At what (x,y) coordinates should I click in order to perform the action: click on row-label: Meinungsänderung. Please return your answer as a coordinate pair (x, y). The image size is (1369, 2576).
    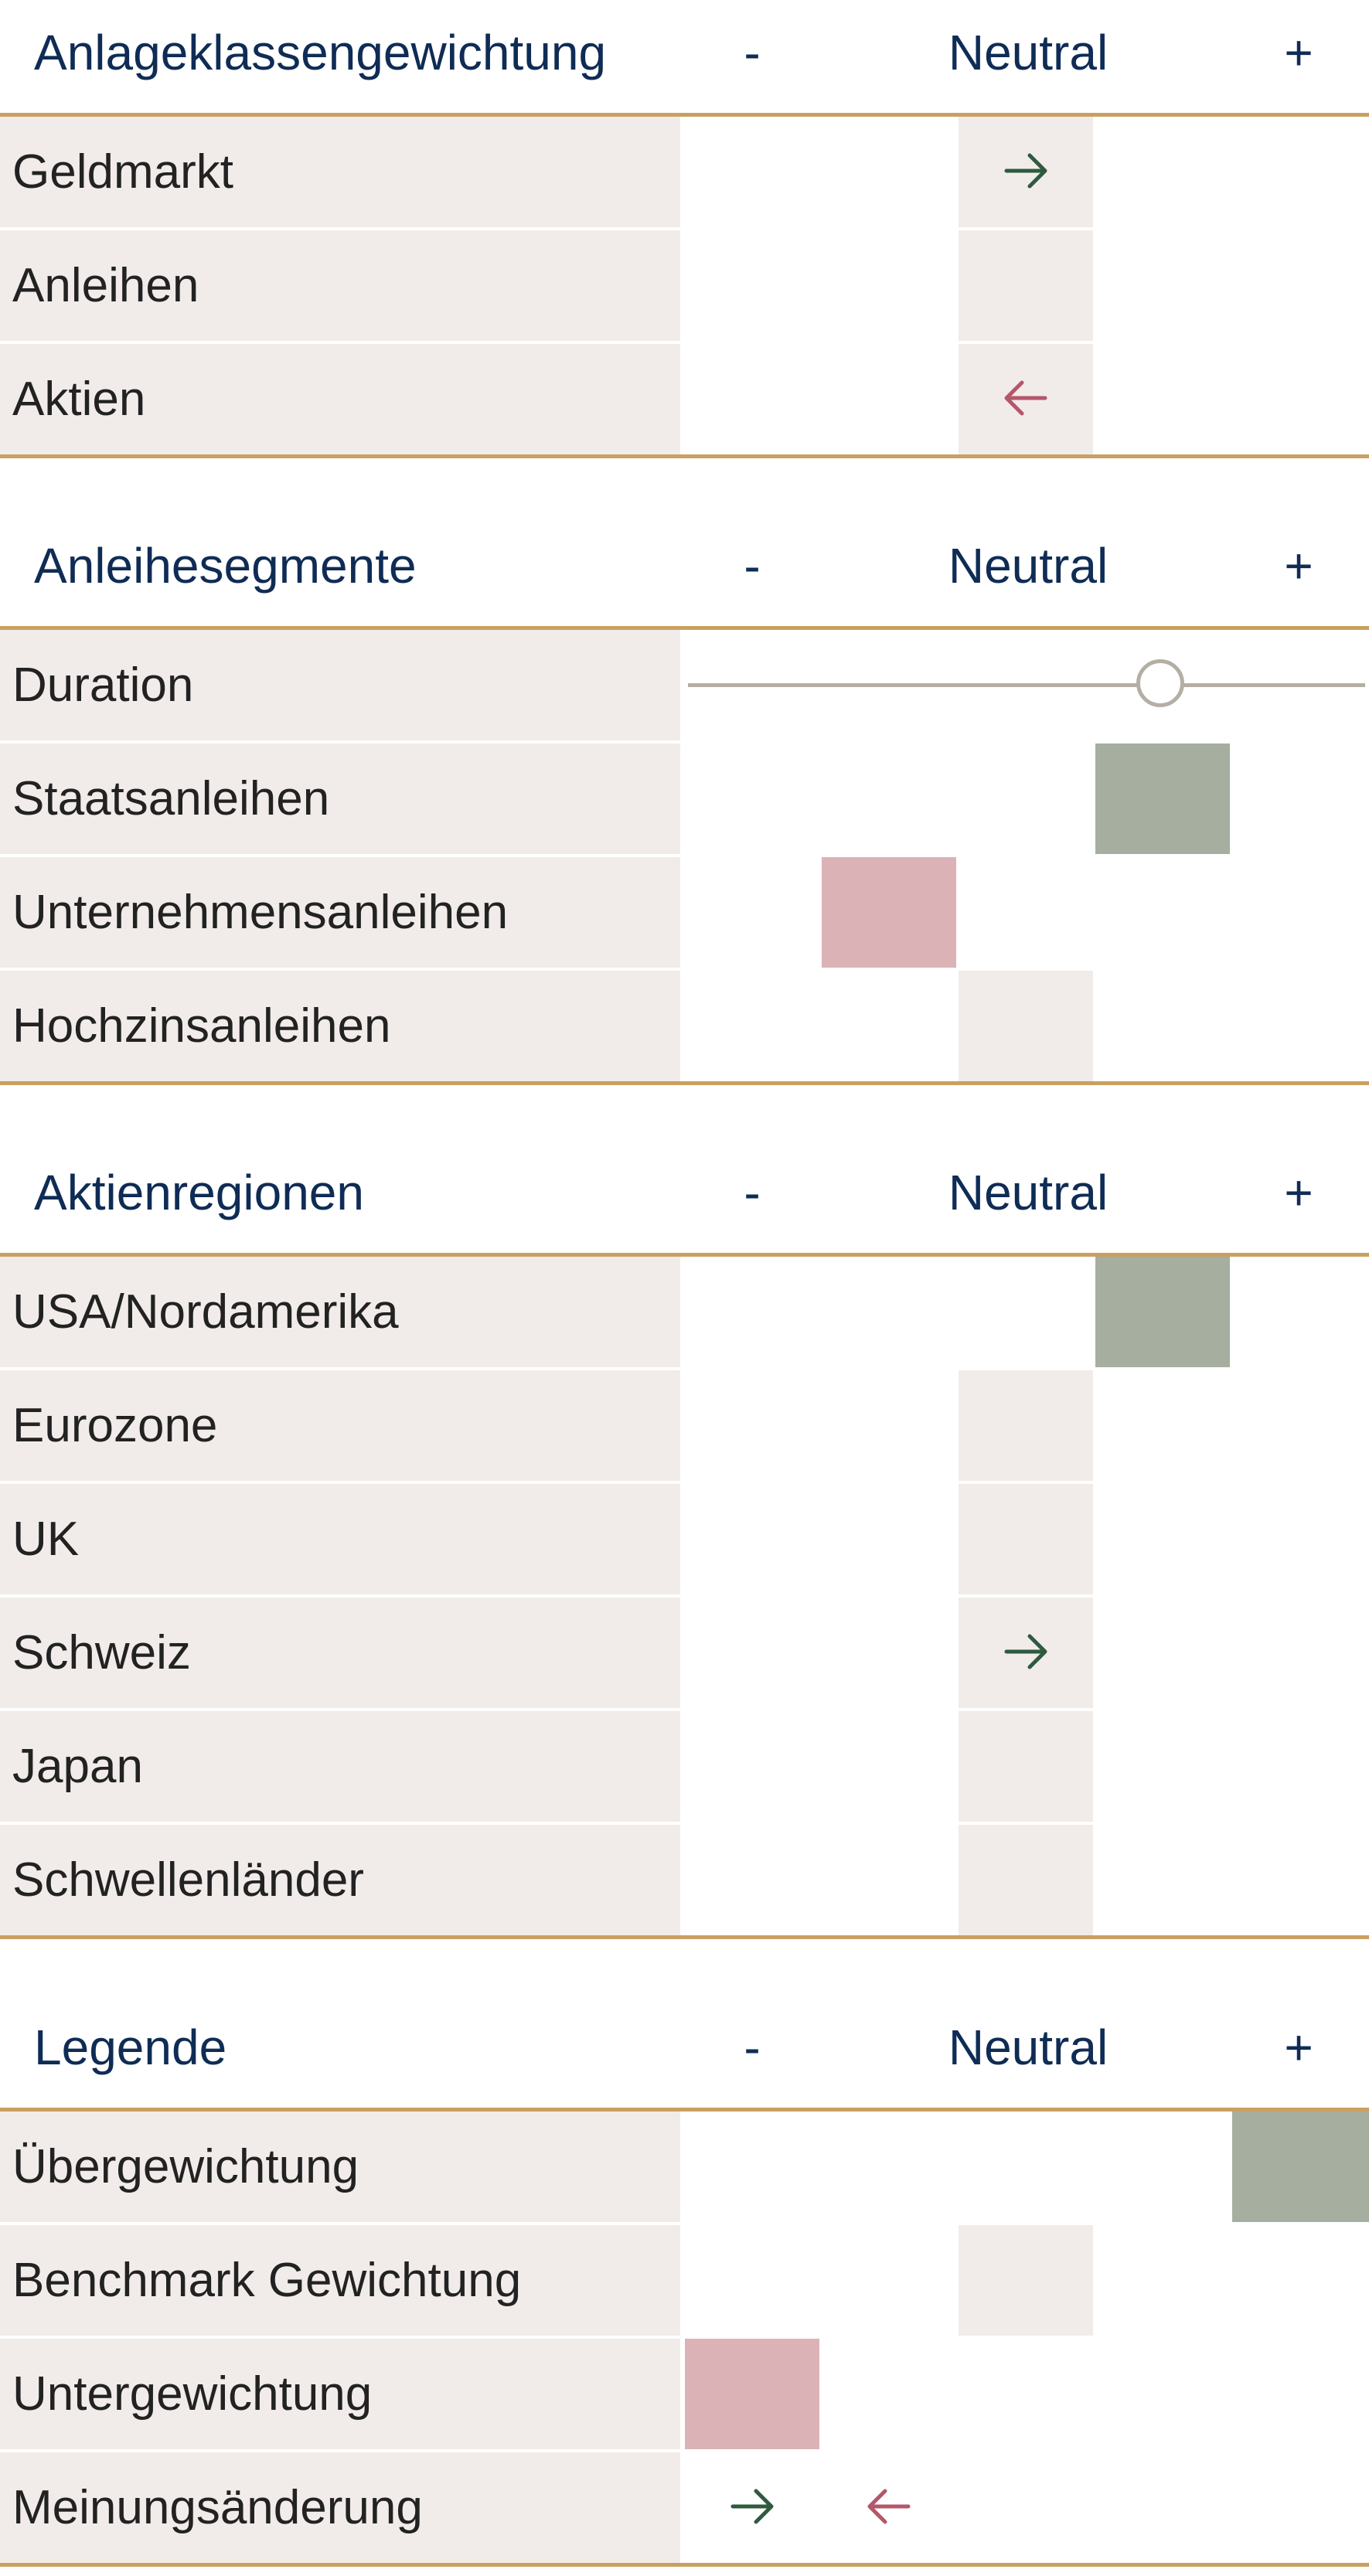
    Looking at the image, I should click on (340, 2507).